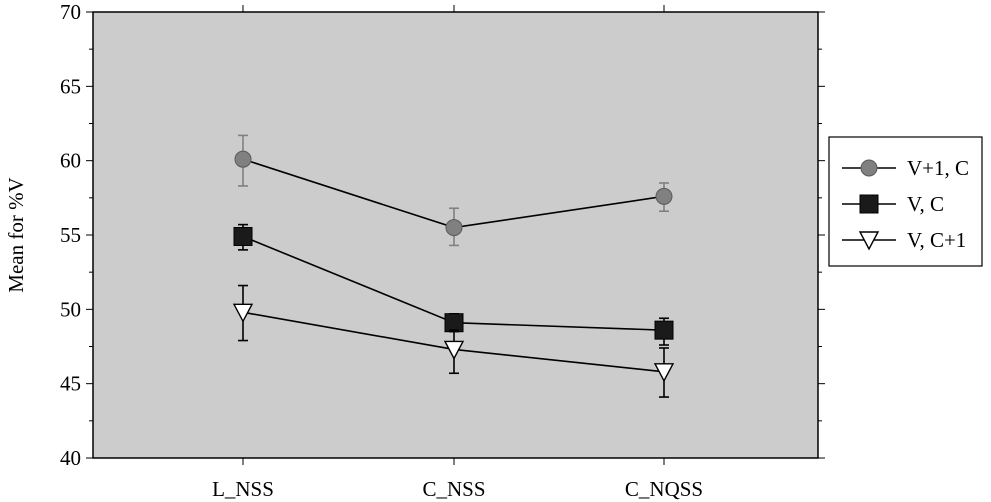  Describe the element at coordinates (925, 204) in the screenshot. I see `legend-label: V, C` at that location.